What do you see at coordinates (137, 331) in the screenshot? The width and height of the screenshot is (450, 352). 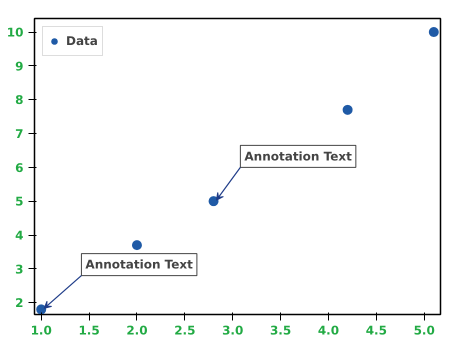 I see `x-tick-label: 2.0` at bounding box center [137, 331].